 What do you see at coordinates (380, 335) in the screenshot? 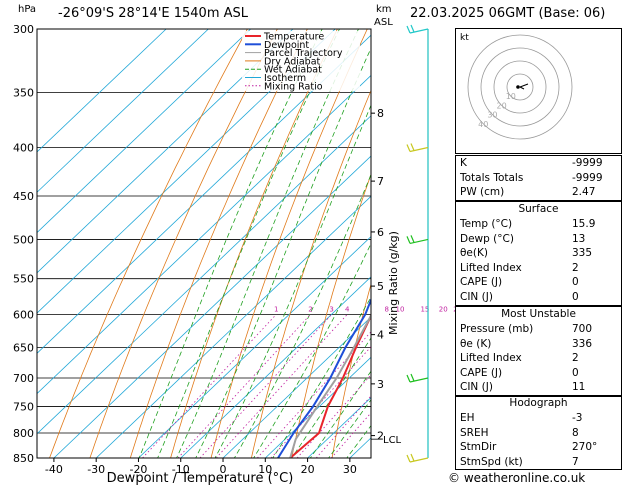
I see `km-tick-label: 4` at bounding box center [380, 335].